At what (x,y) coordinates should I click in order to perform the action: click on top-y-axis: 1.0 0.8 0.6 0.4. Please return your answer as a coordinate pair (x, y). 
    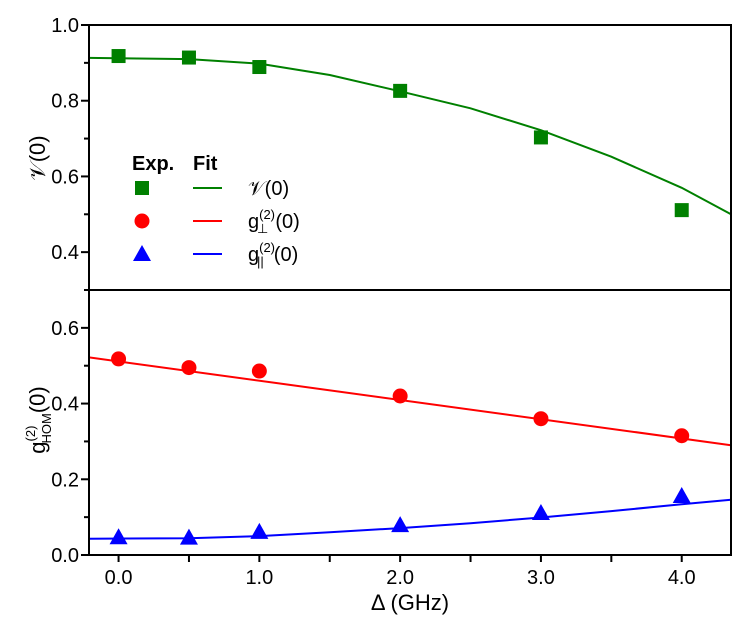
    Looking at the image, I should click on (70, 153).